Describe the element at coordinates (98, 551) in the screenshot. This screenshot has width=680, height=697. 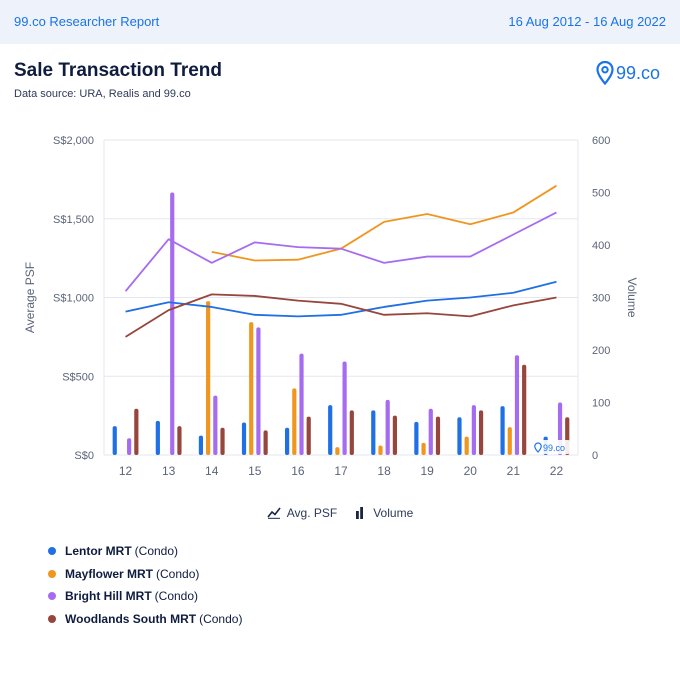
I see `series-name: Lentor MRT` at that location.